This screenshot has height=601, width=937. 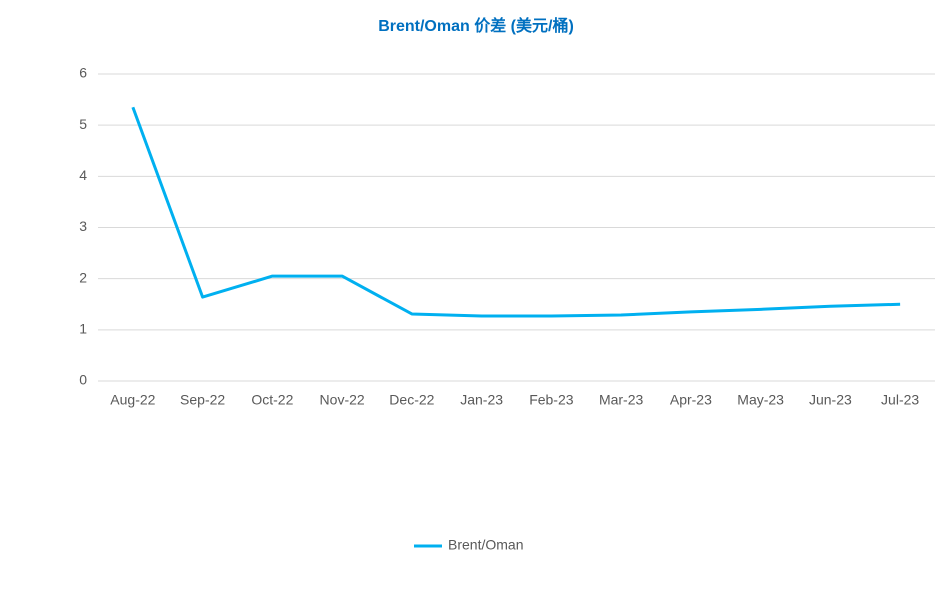 What do you see at coordinates (83, 175) in the screenshot?
I see `y-tick-label: 4` at bounding box center [83, 175].